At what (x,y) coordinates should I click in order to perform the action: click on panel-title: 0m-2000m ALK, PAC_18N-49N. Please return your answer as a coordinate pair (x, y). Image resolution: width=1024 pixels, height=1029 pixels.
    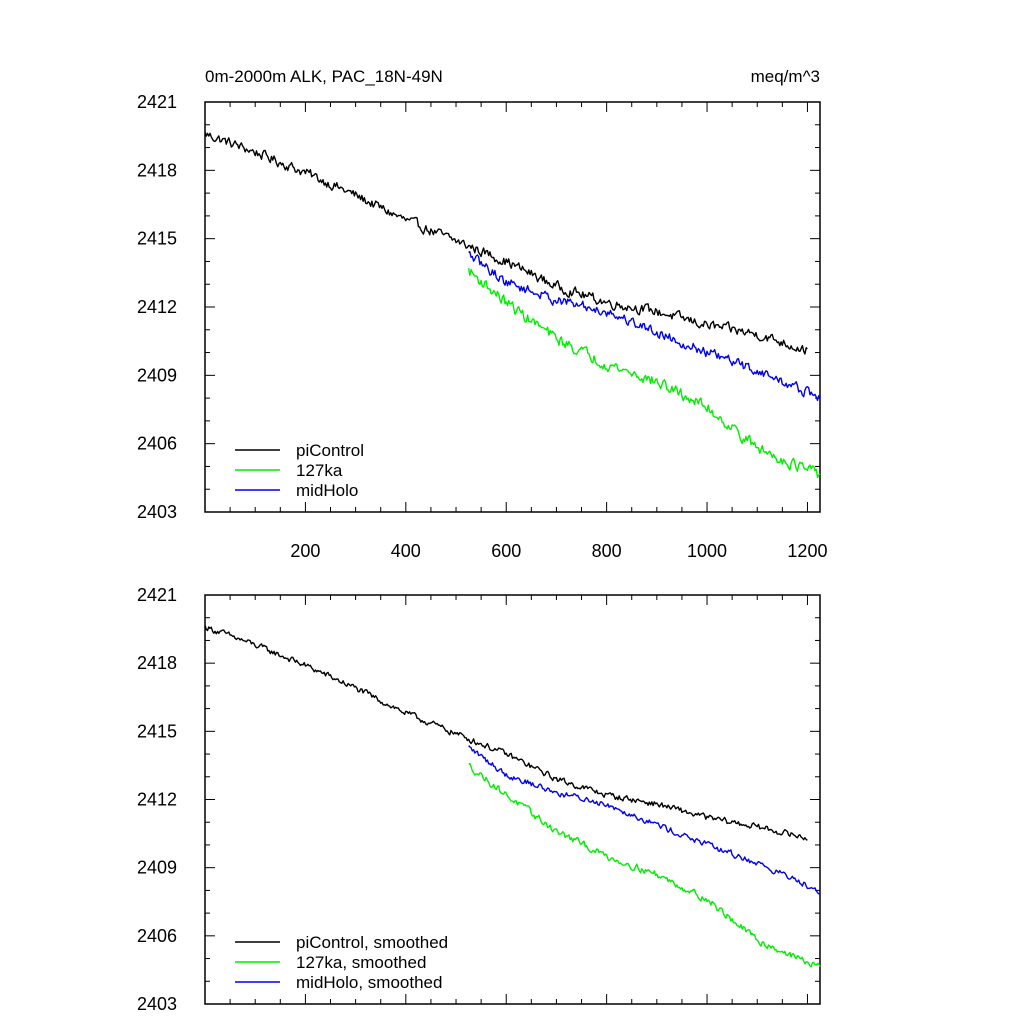
    Looking at the image, I should click on (324, 76).